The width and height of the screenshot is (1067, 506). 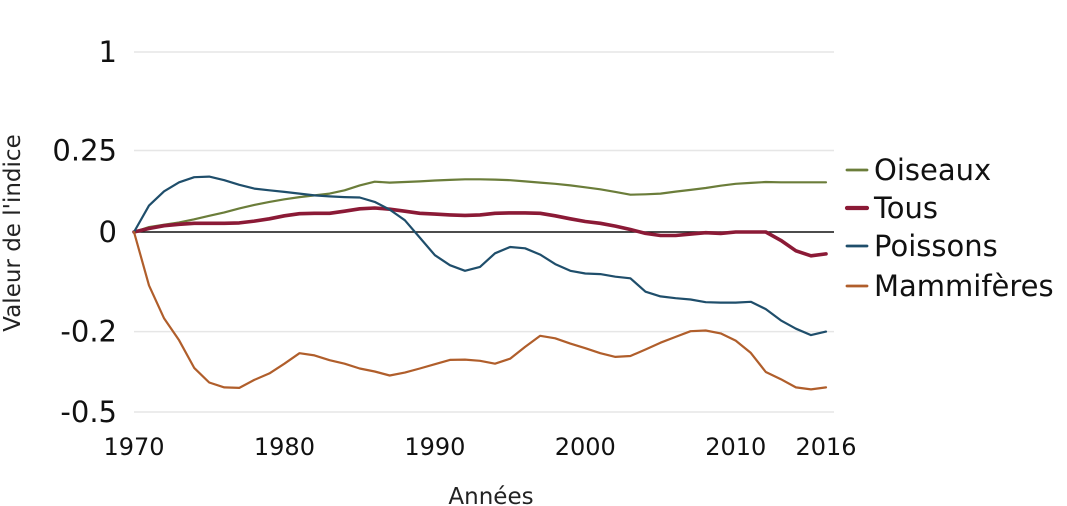 What do you see at coordinates (825, 447) in the screenshot?
I see `x-tick-label: 2016` at bounding box center [825, 447].